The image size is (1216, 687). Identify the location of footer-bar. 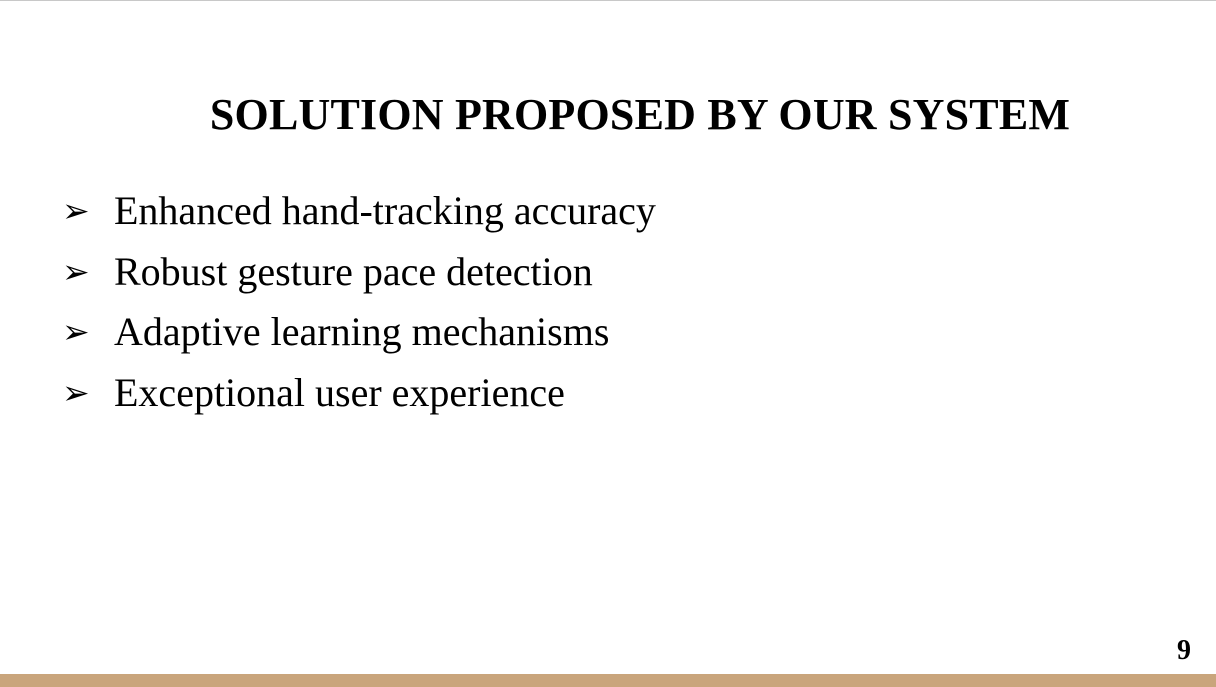
(608, 680).